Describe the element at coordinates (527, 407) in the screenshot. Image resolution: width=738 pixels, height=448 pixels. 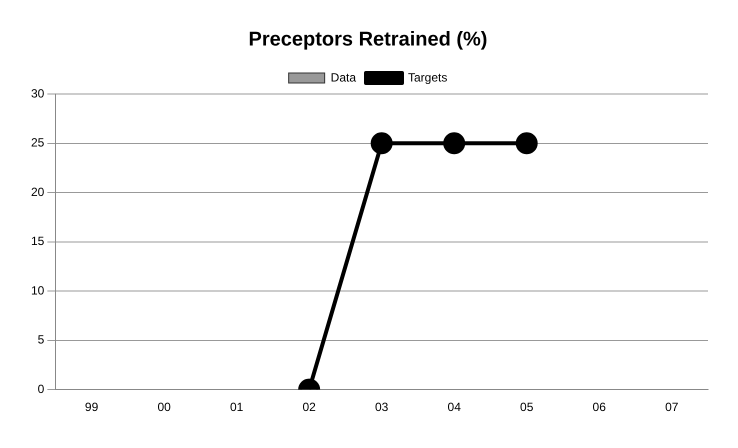
I see `x-tick-label: 05` at that location.